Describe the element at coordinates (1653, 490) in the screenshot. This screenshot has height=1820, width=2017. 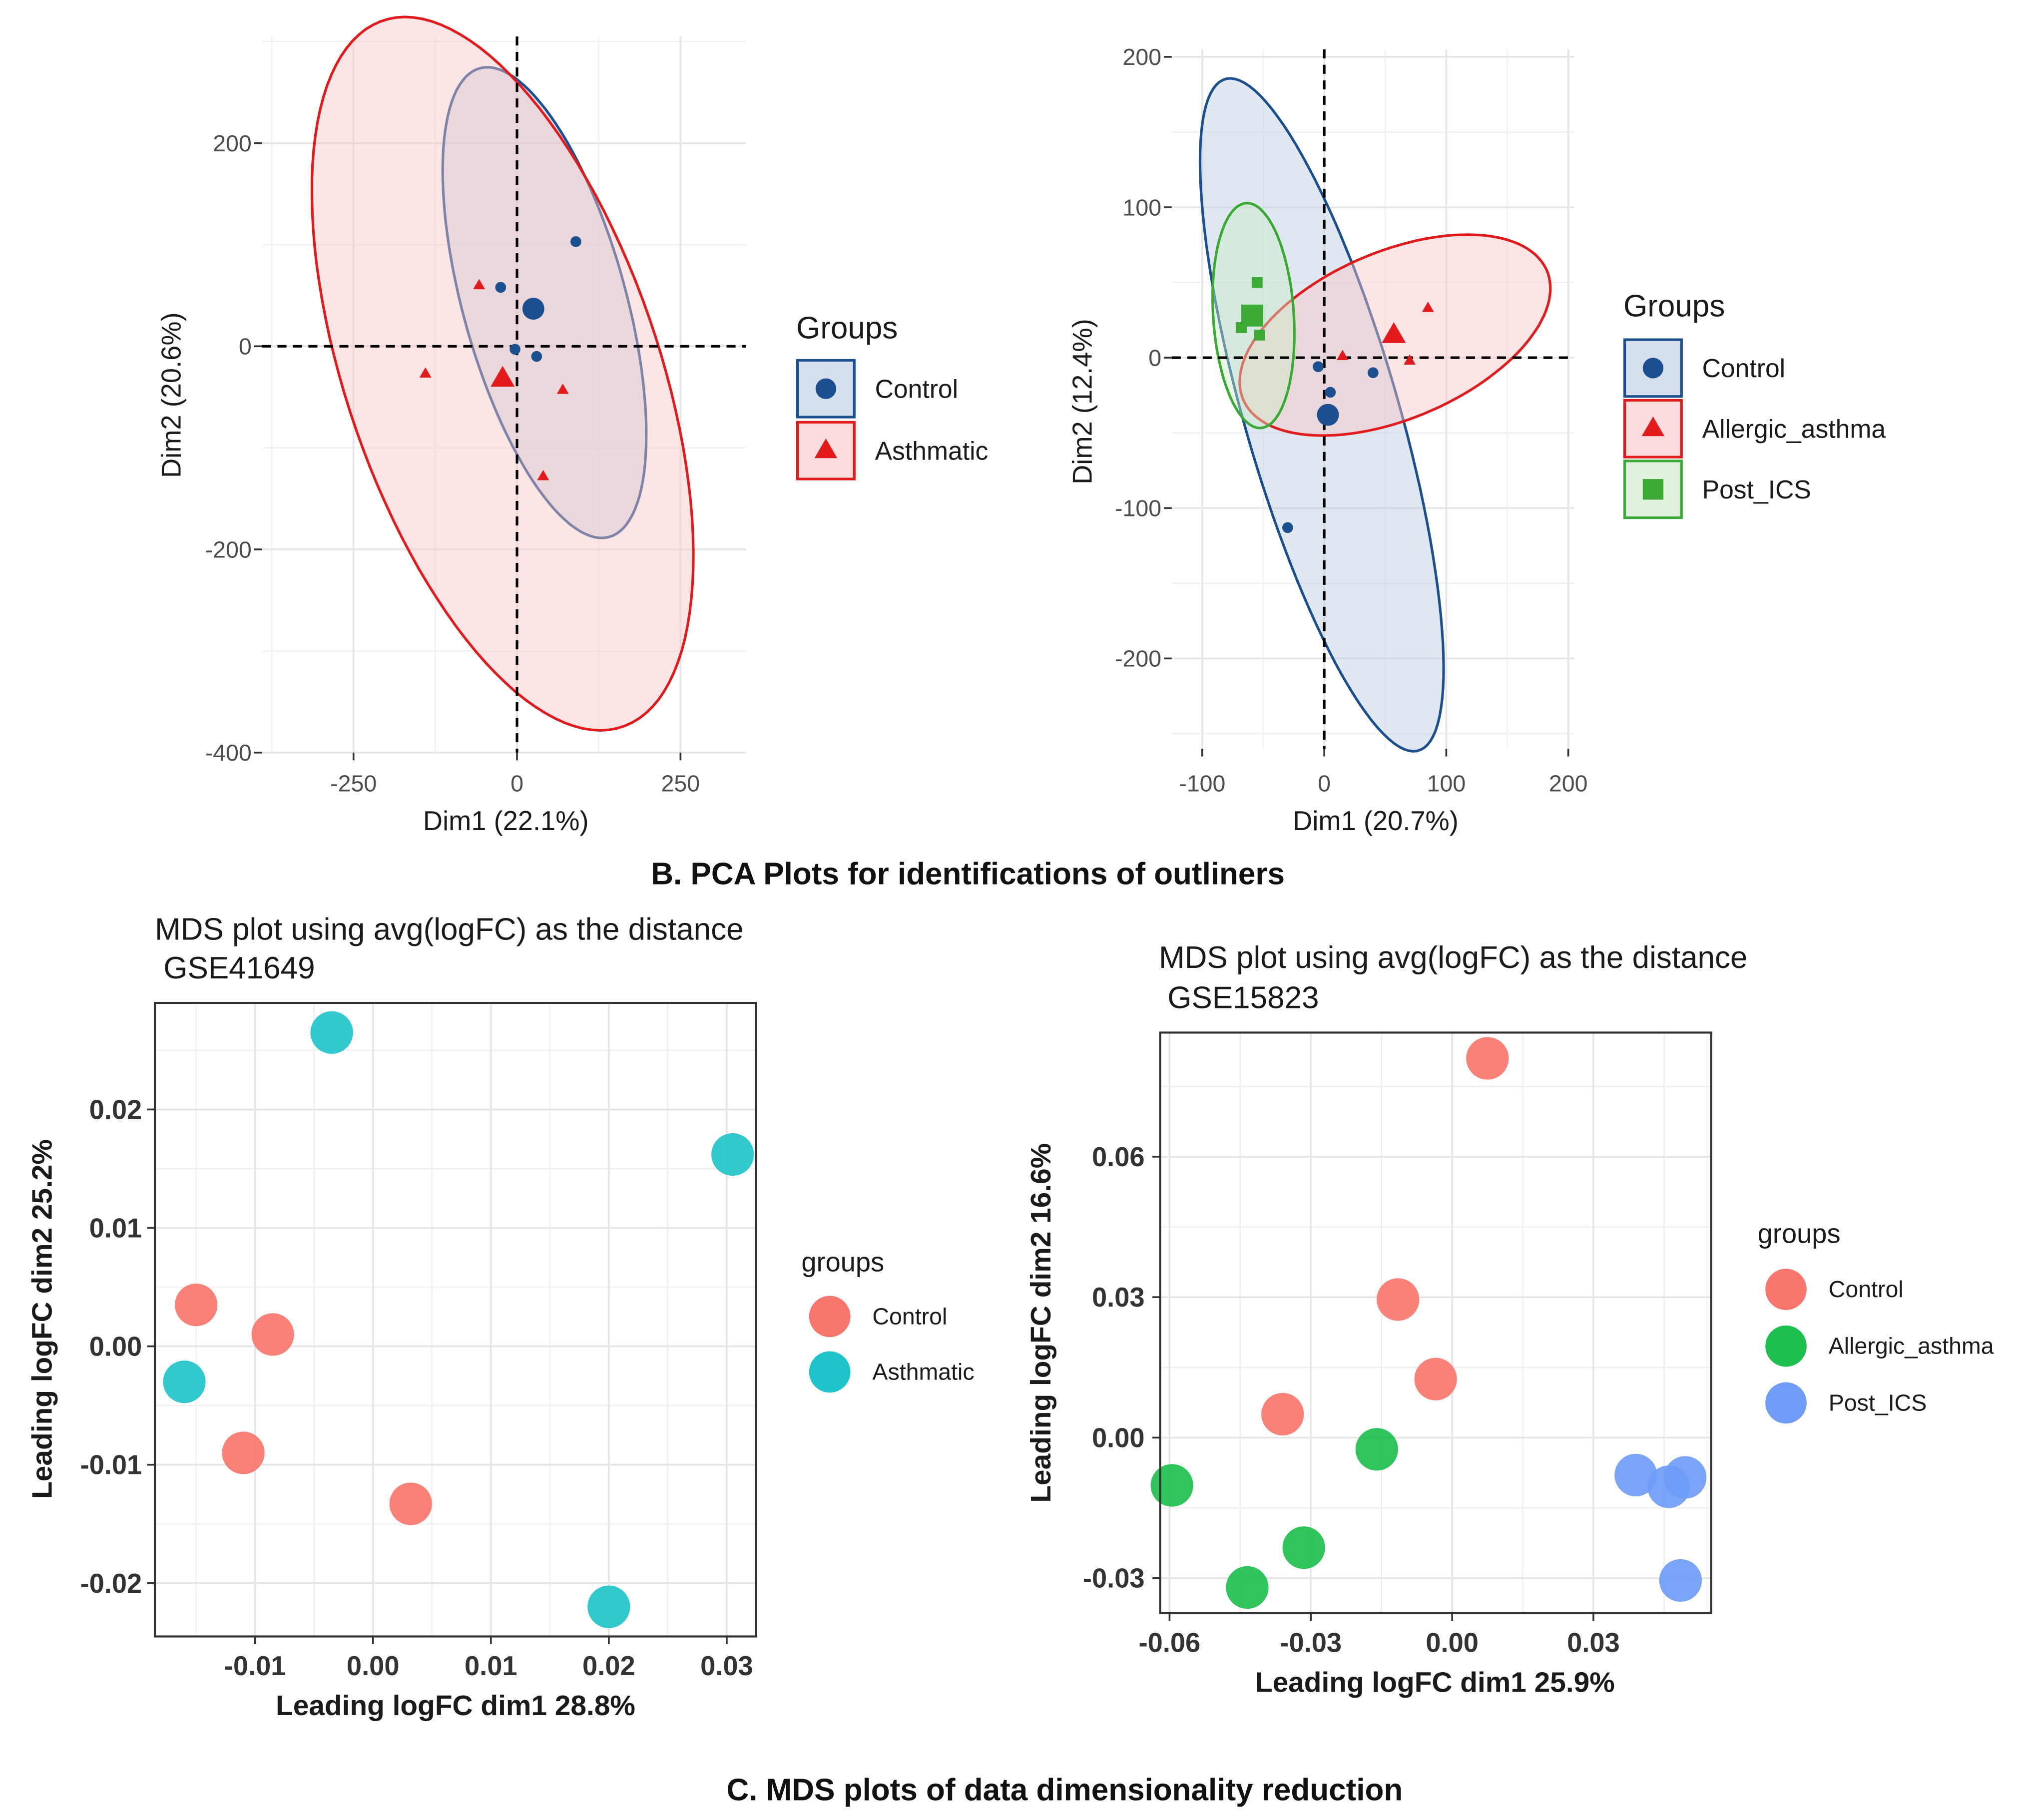
I see `pca2-legend-symbol-post-ics` at that location.